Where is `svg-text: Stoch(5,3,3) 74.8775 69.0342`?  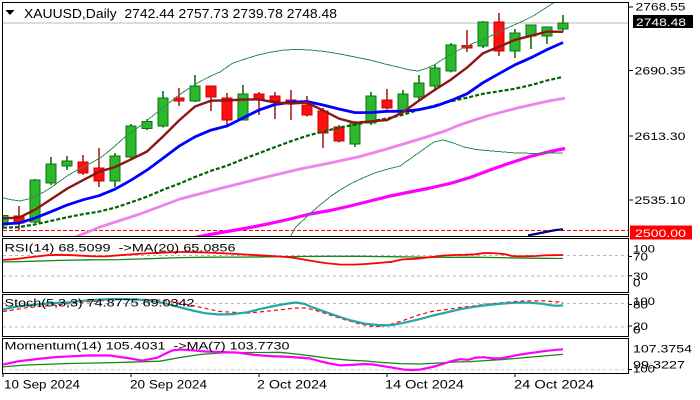 svg-text: Stoch(5,3,3) 74.8775 69.0342 is located at coordinates (100, 304).